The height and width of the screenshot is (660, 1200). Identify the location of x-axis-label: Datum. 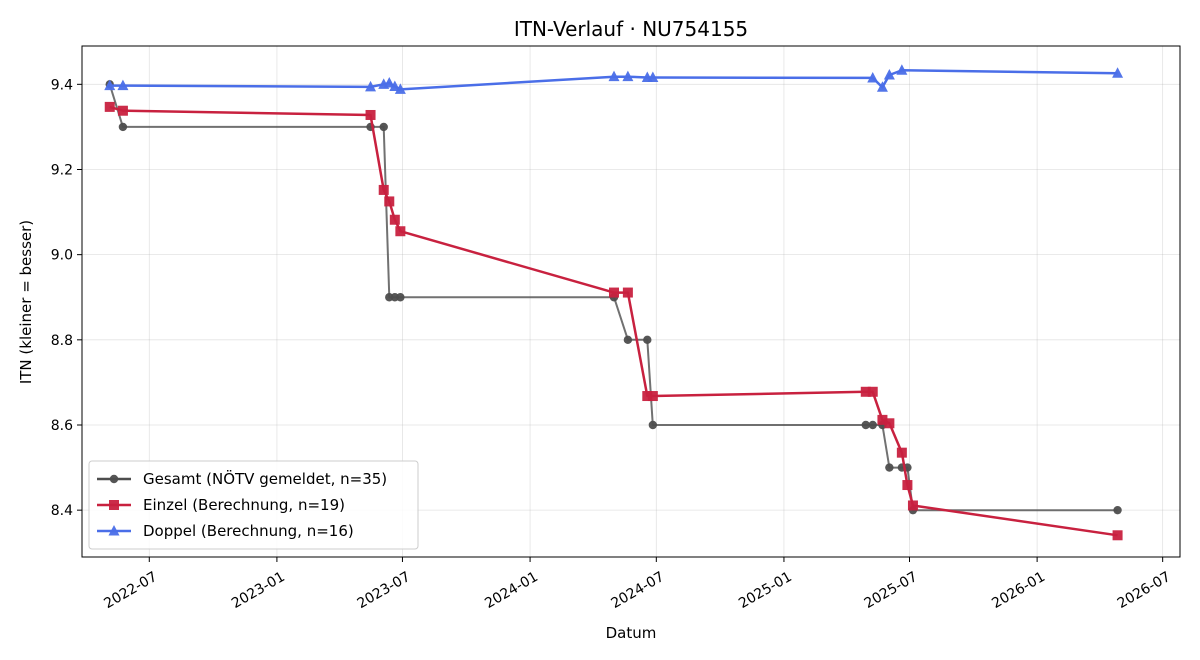
(631, 633).